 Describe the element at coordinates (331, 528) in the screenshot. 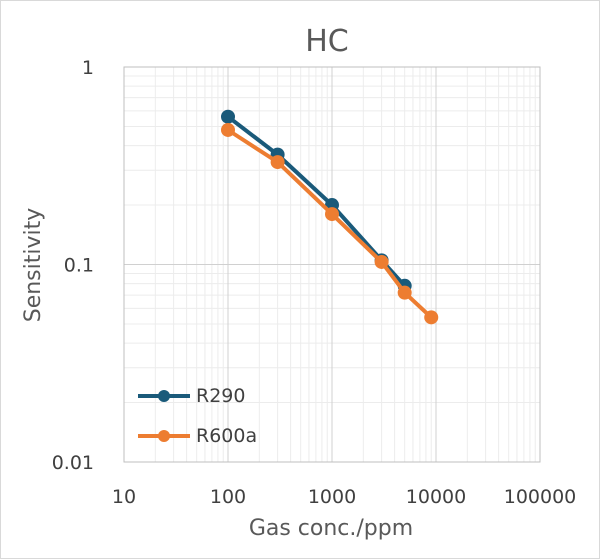

I see `x-axis-label: Gas conc./ppm` at that location.